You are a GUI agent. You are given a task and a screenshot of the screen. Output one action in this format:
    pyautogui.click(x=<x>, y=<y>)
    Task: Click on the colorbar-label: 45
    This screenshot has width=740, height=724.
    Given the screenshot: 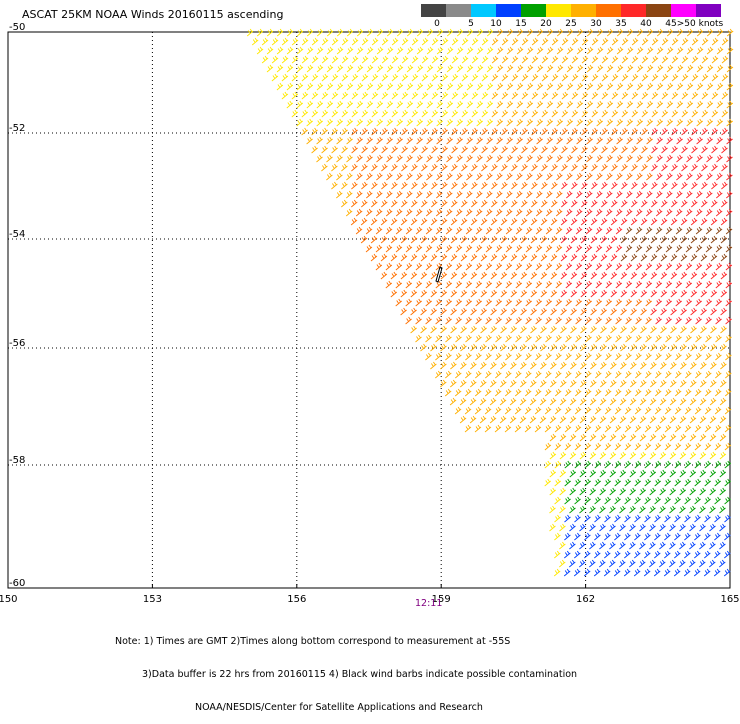 What is the action you would take?
    pyautogui.click(x=671, y=24)
    